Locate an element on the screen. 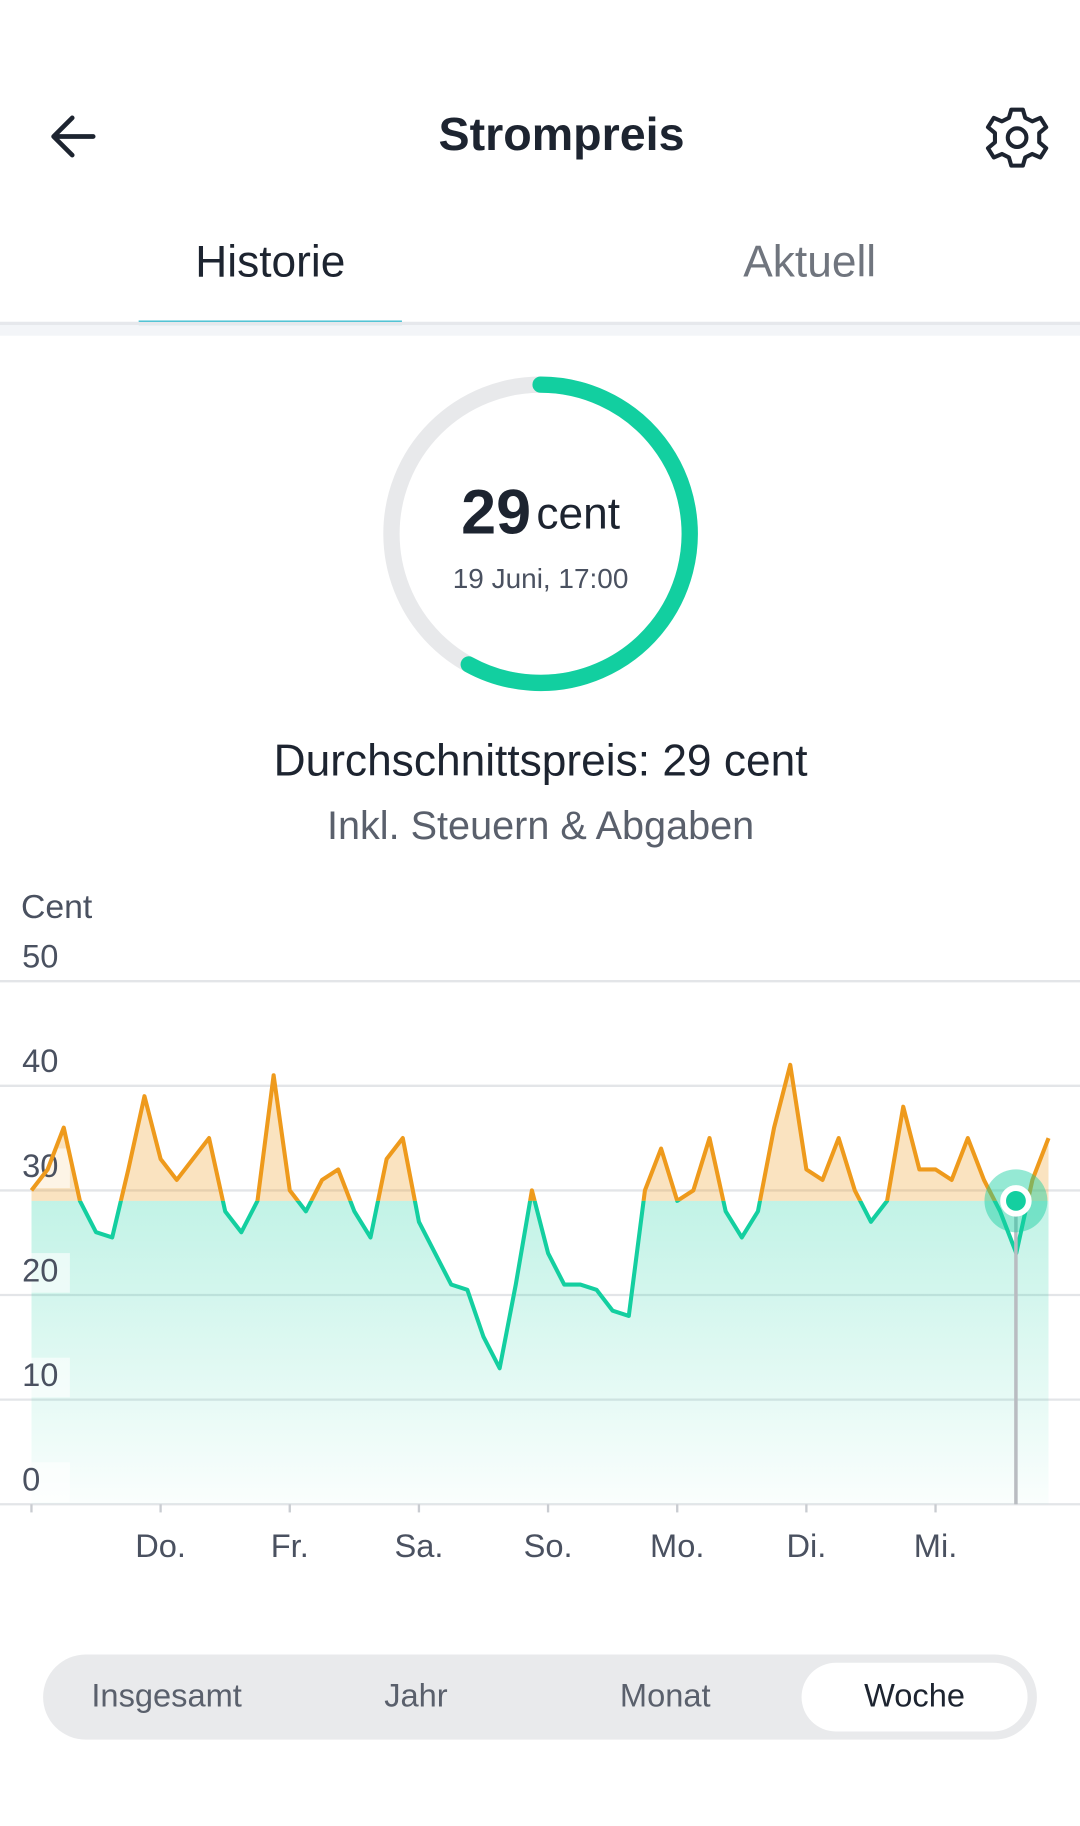  back-button is located at coordinates (73, 136).